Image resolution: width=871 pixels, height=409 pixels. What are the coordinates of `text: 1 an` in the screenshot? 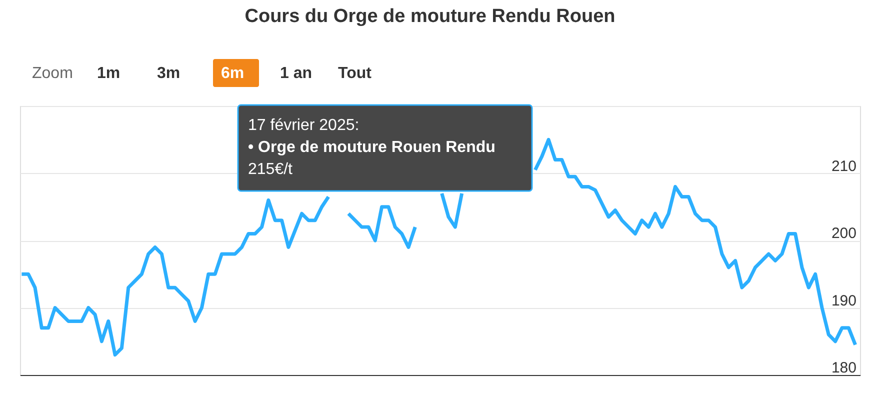 It's located at (296, 73).